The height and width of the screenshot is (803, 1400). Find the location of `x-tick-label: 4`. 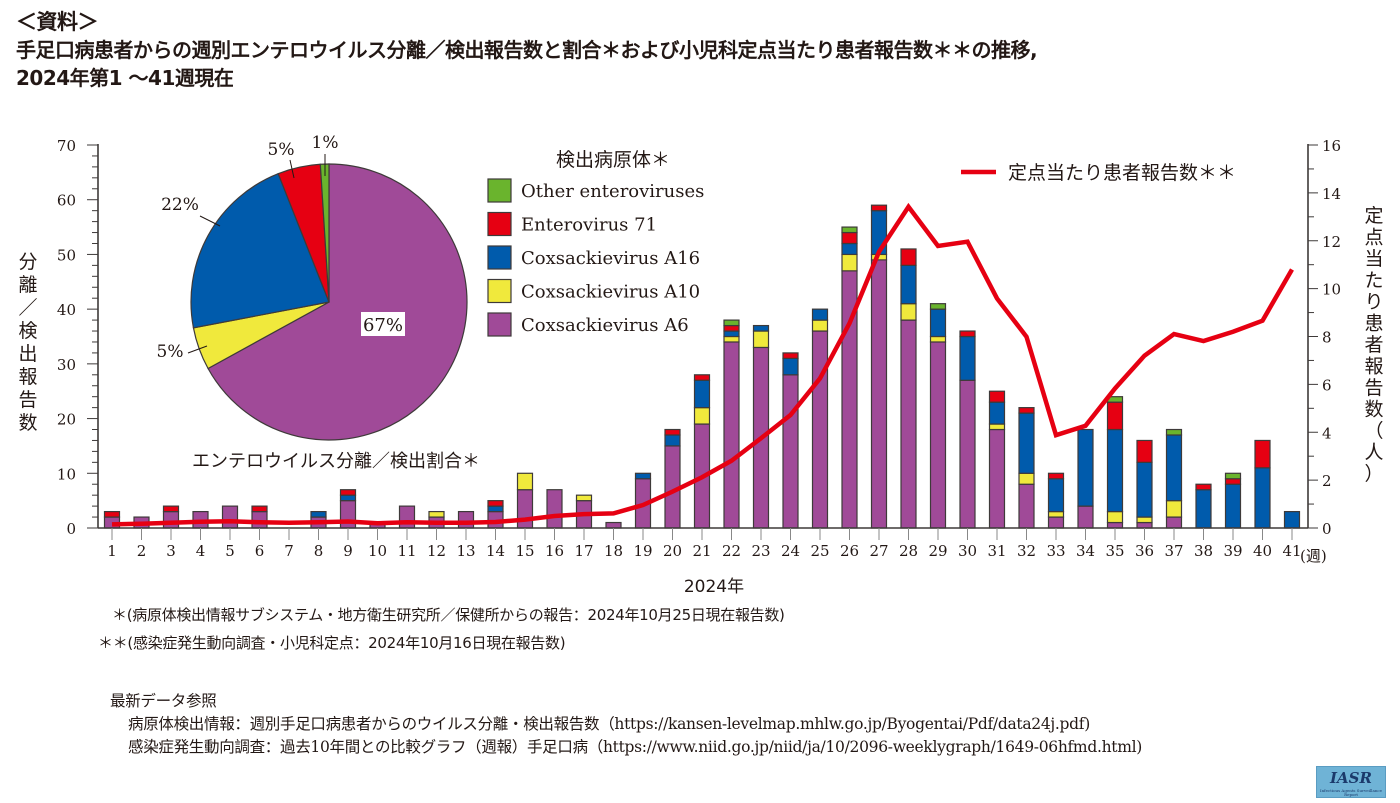

x-tick-label: 4 is located at coordinates (201, 551).